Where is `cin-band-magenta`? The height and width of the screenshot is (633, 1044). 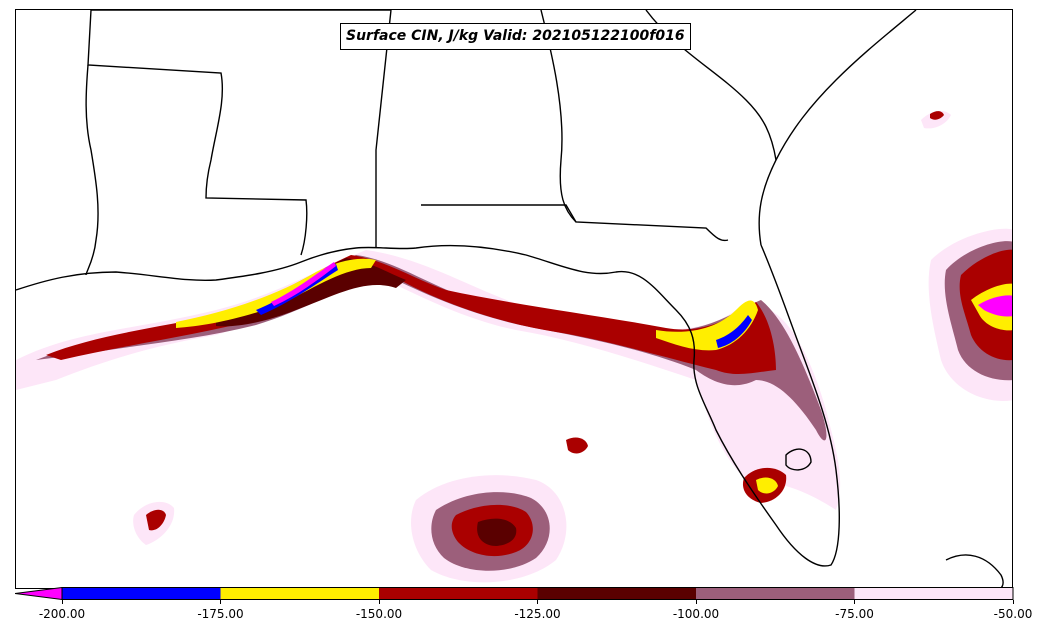 cin-band-magenta is located at coordinates (303, 284).